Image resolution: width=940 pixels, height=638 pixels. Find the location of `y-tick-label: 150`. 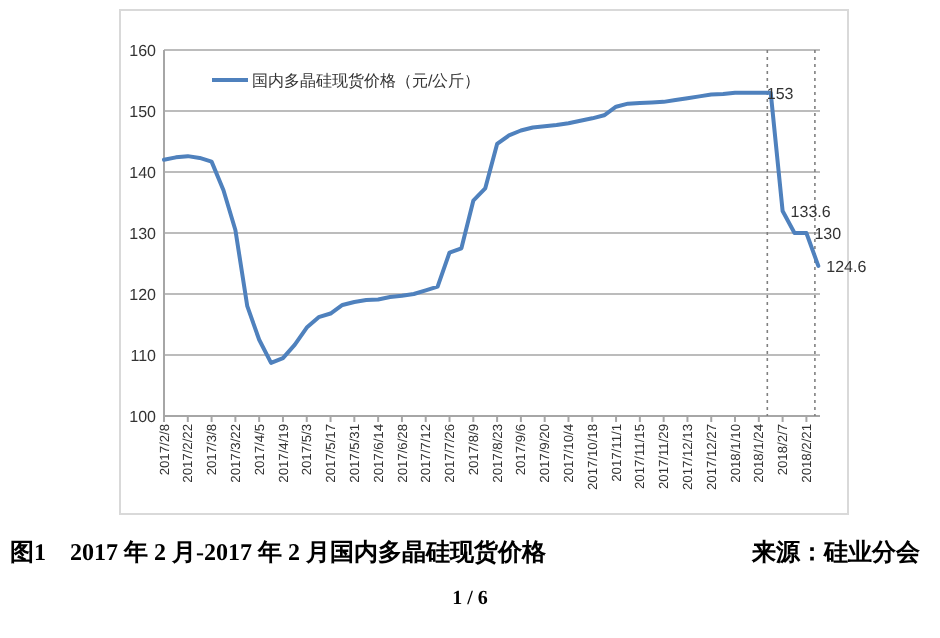

y-tick-label: 150 is located at coordinates (143, 112).